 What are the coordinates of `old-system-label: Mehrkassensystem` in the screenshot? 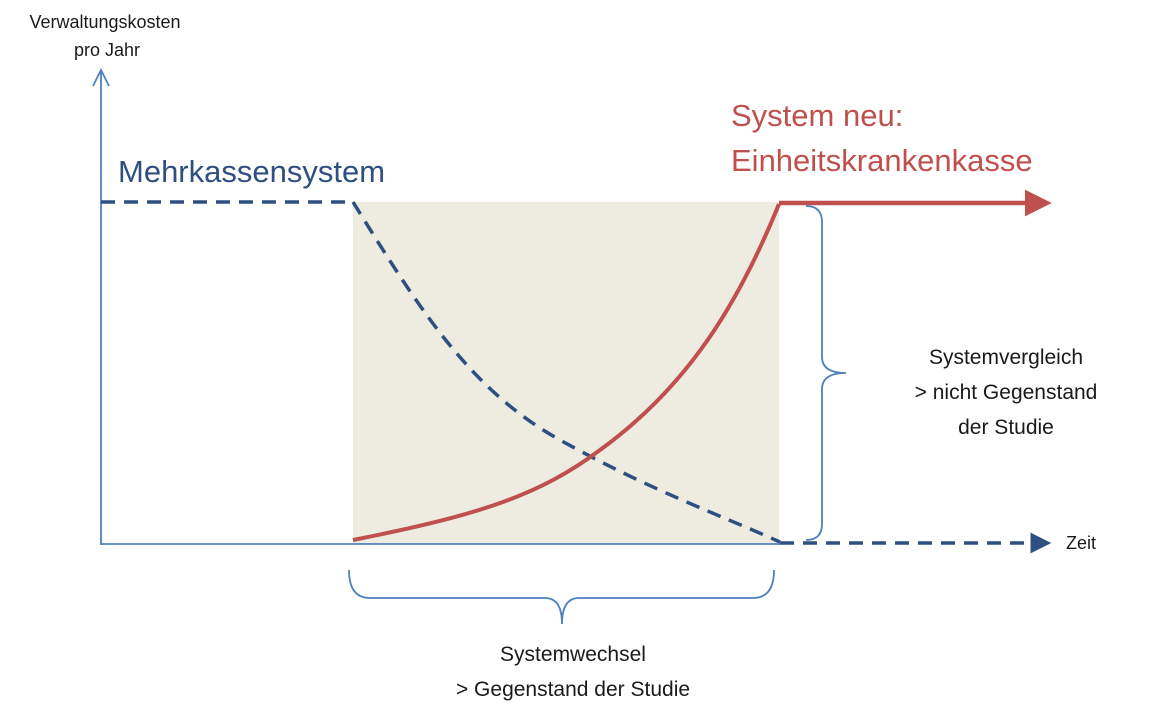 It's located at (251, 171).